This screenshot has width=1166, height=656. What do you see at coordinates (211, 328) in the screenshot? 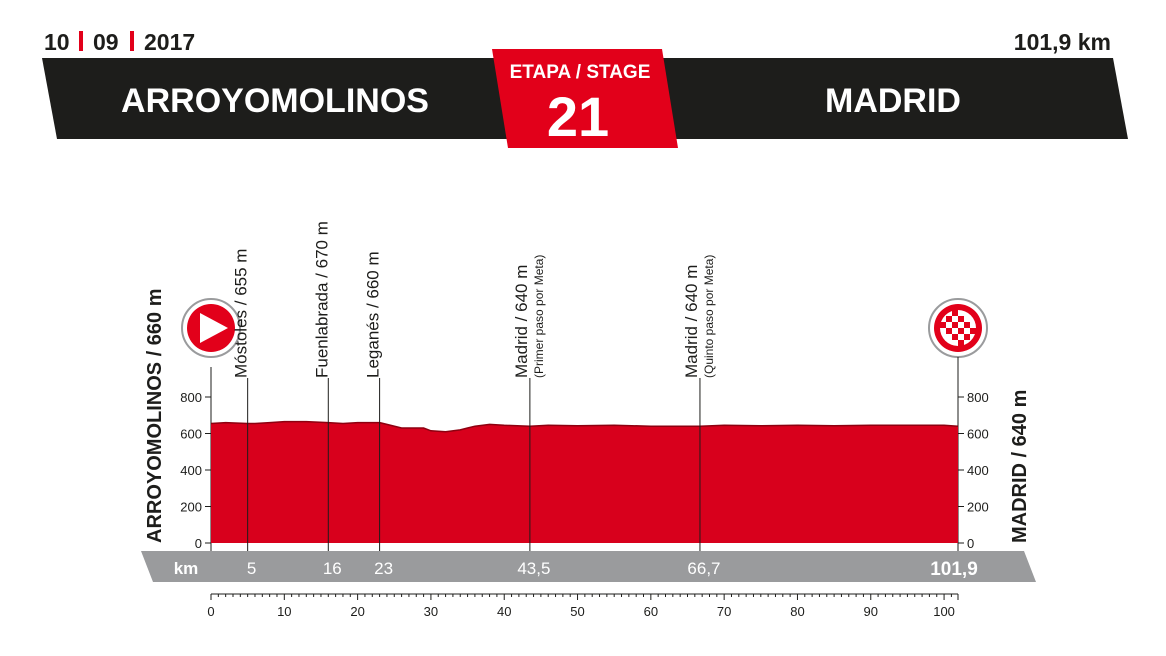
I see `start-arrow-icon` at bounding box center [211, 328].